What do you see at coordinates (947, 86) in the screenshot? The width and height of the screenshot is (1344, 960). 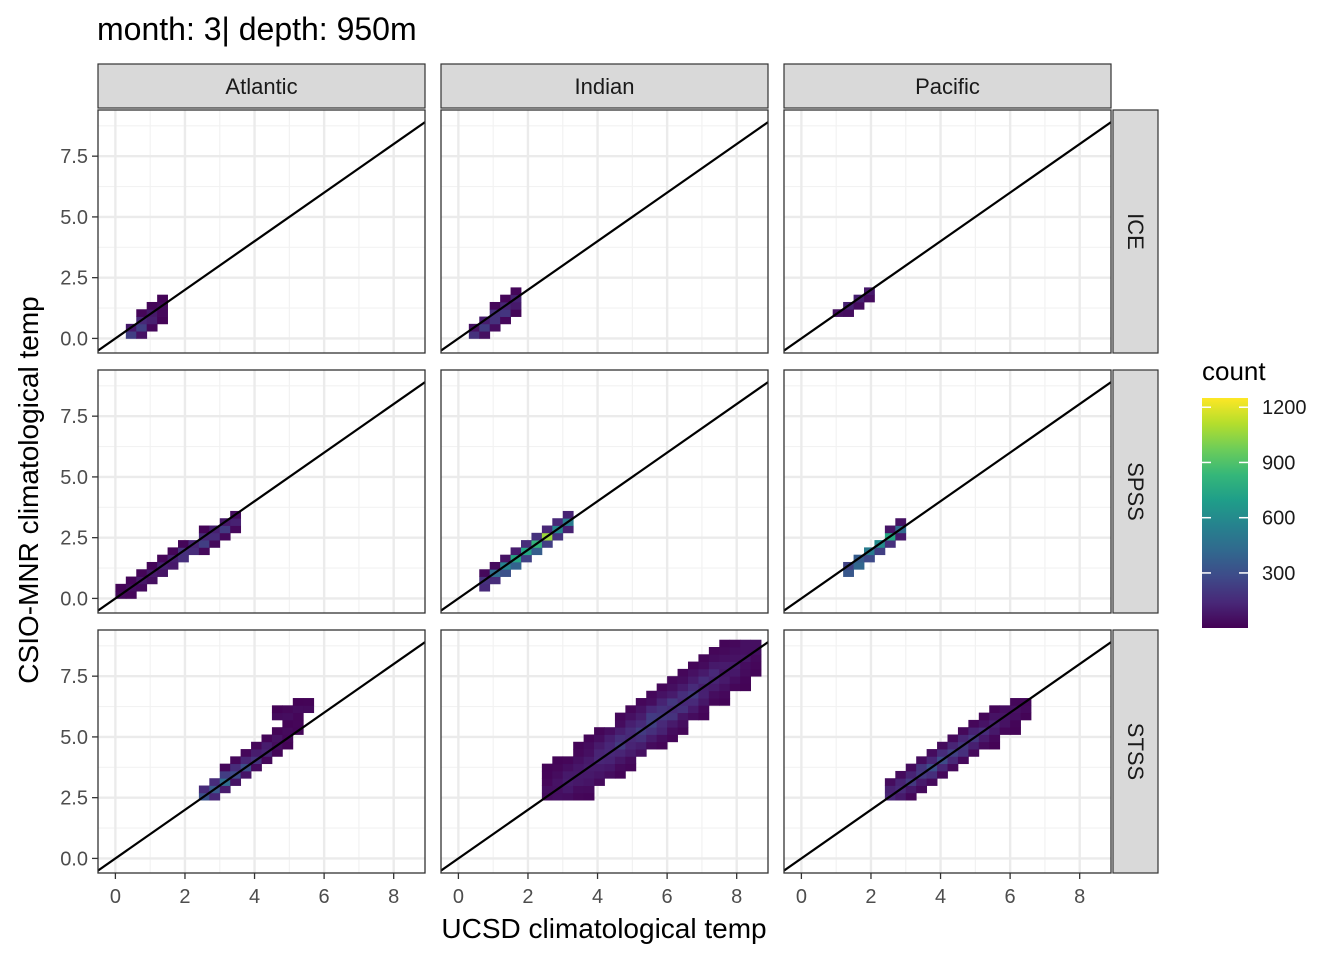 I see `facet-strip-pacific: Pacific` at bounding box center [947, 86].